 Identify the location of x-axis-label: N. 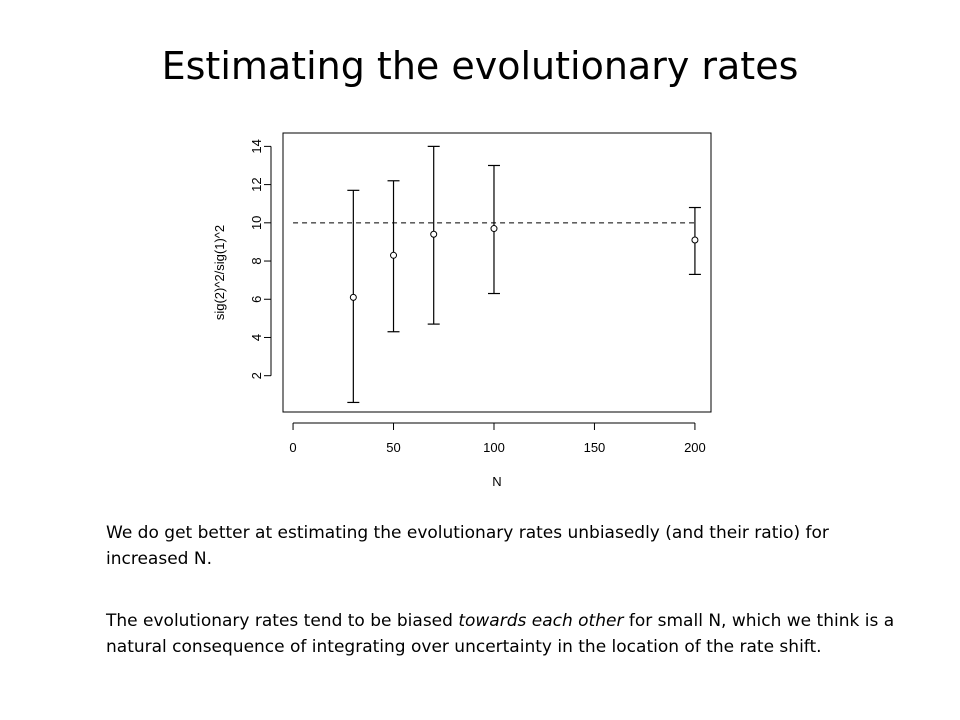
(496, 481).